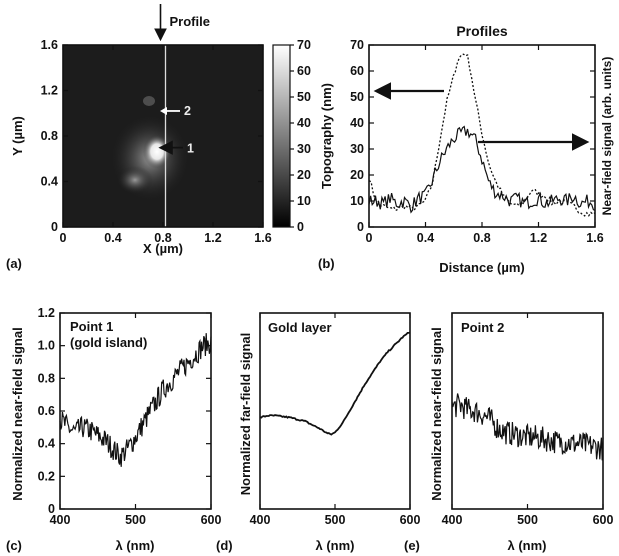  What do you see at coordinates (108, 342) in the screenshot?
I see `panel-c-annotation-line-2: (gold island)` at bounding box center [108, 342].